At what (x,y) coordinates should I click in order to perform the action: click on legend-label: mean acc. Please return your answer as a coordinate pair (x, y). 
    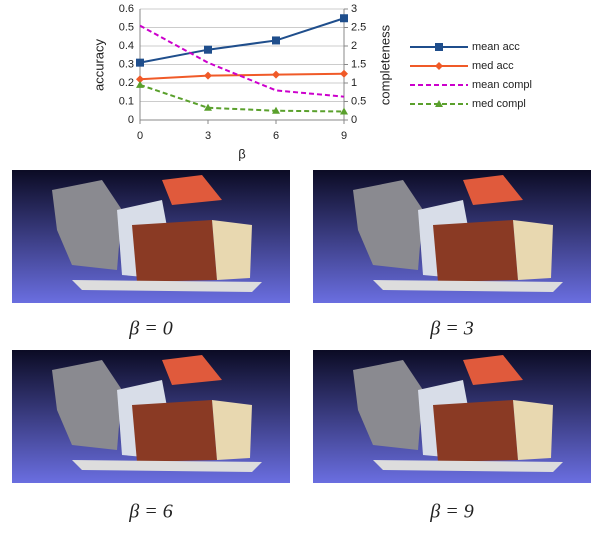
    Looking at the image, I should click on (496, 47).